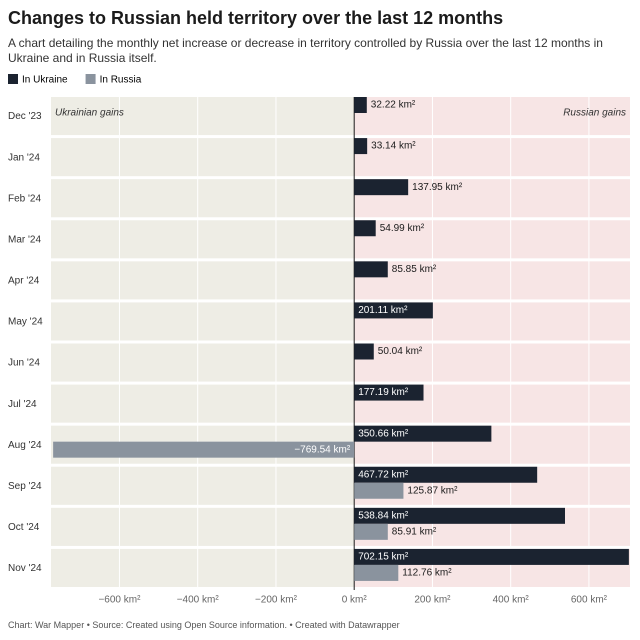 This screenshot has height=640, width=640. What do you see at coordinates (355, 600) in the screenshot?
I see `x-tick-label: 0 km²` at bounding box center [355, 600].